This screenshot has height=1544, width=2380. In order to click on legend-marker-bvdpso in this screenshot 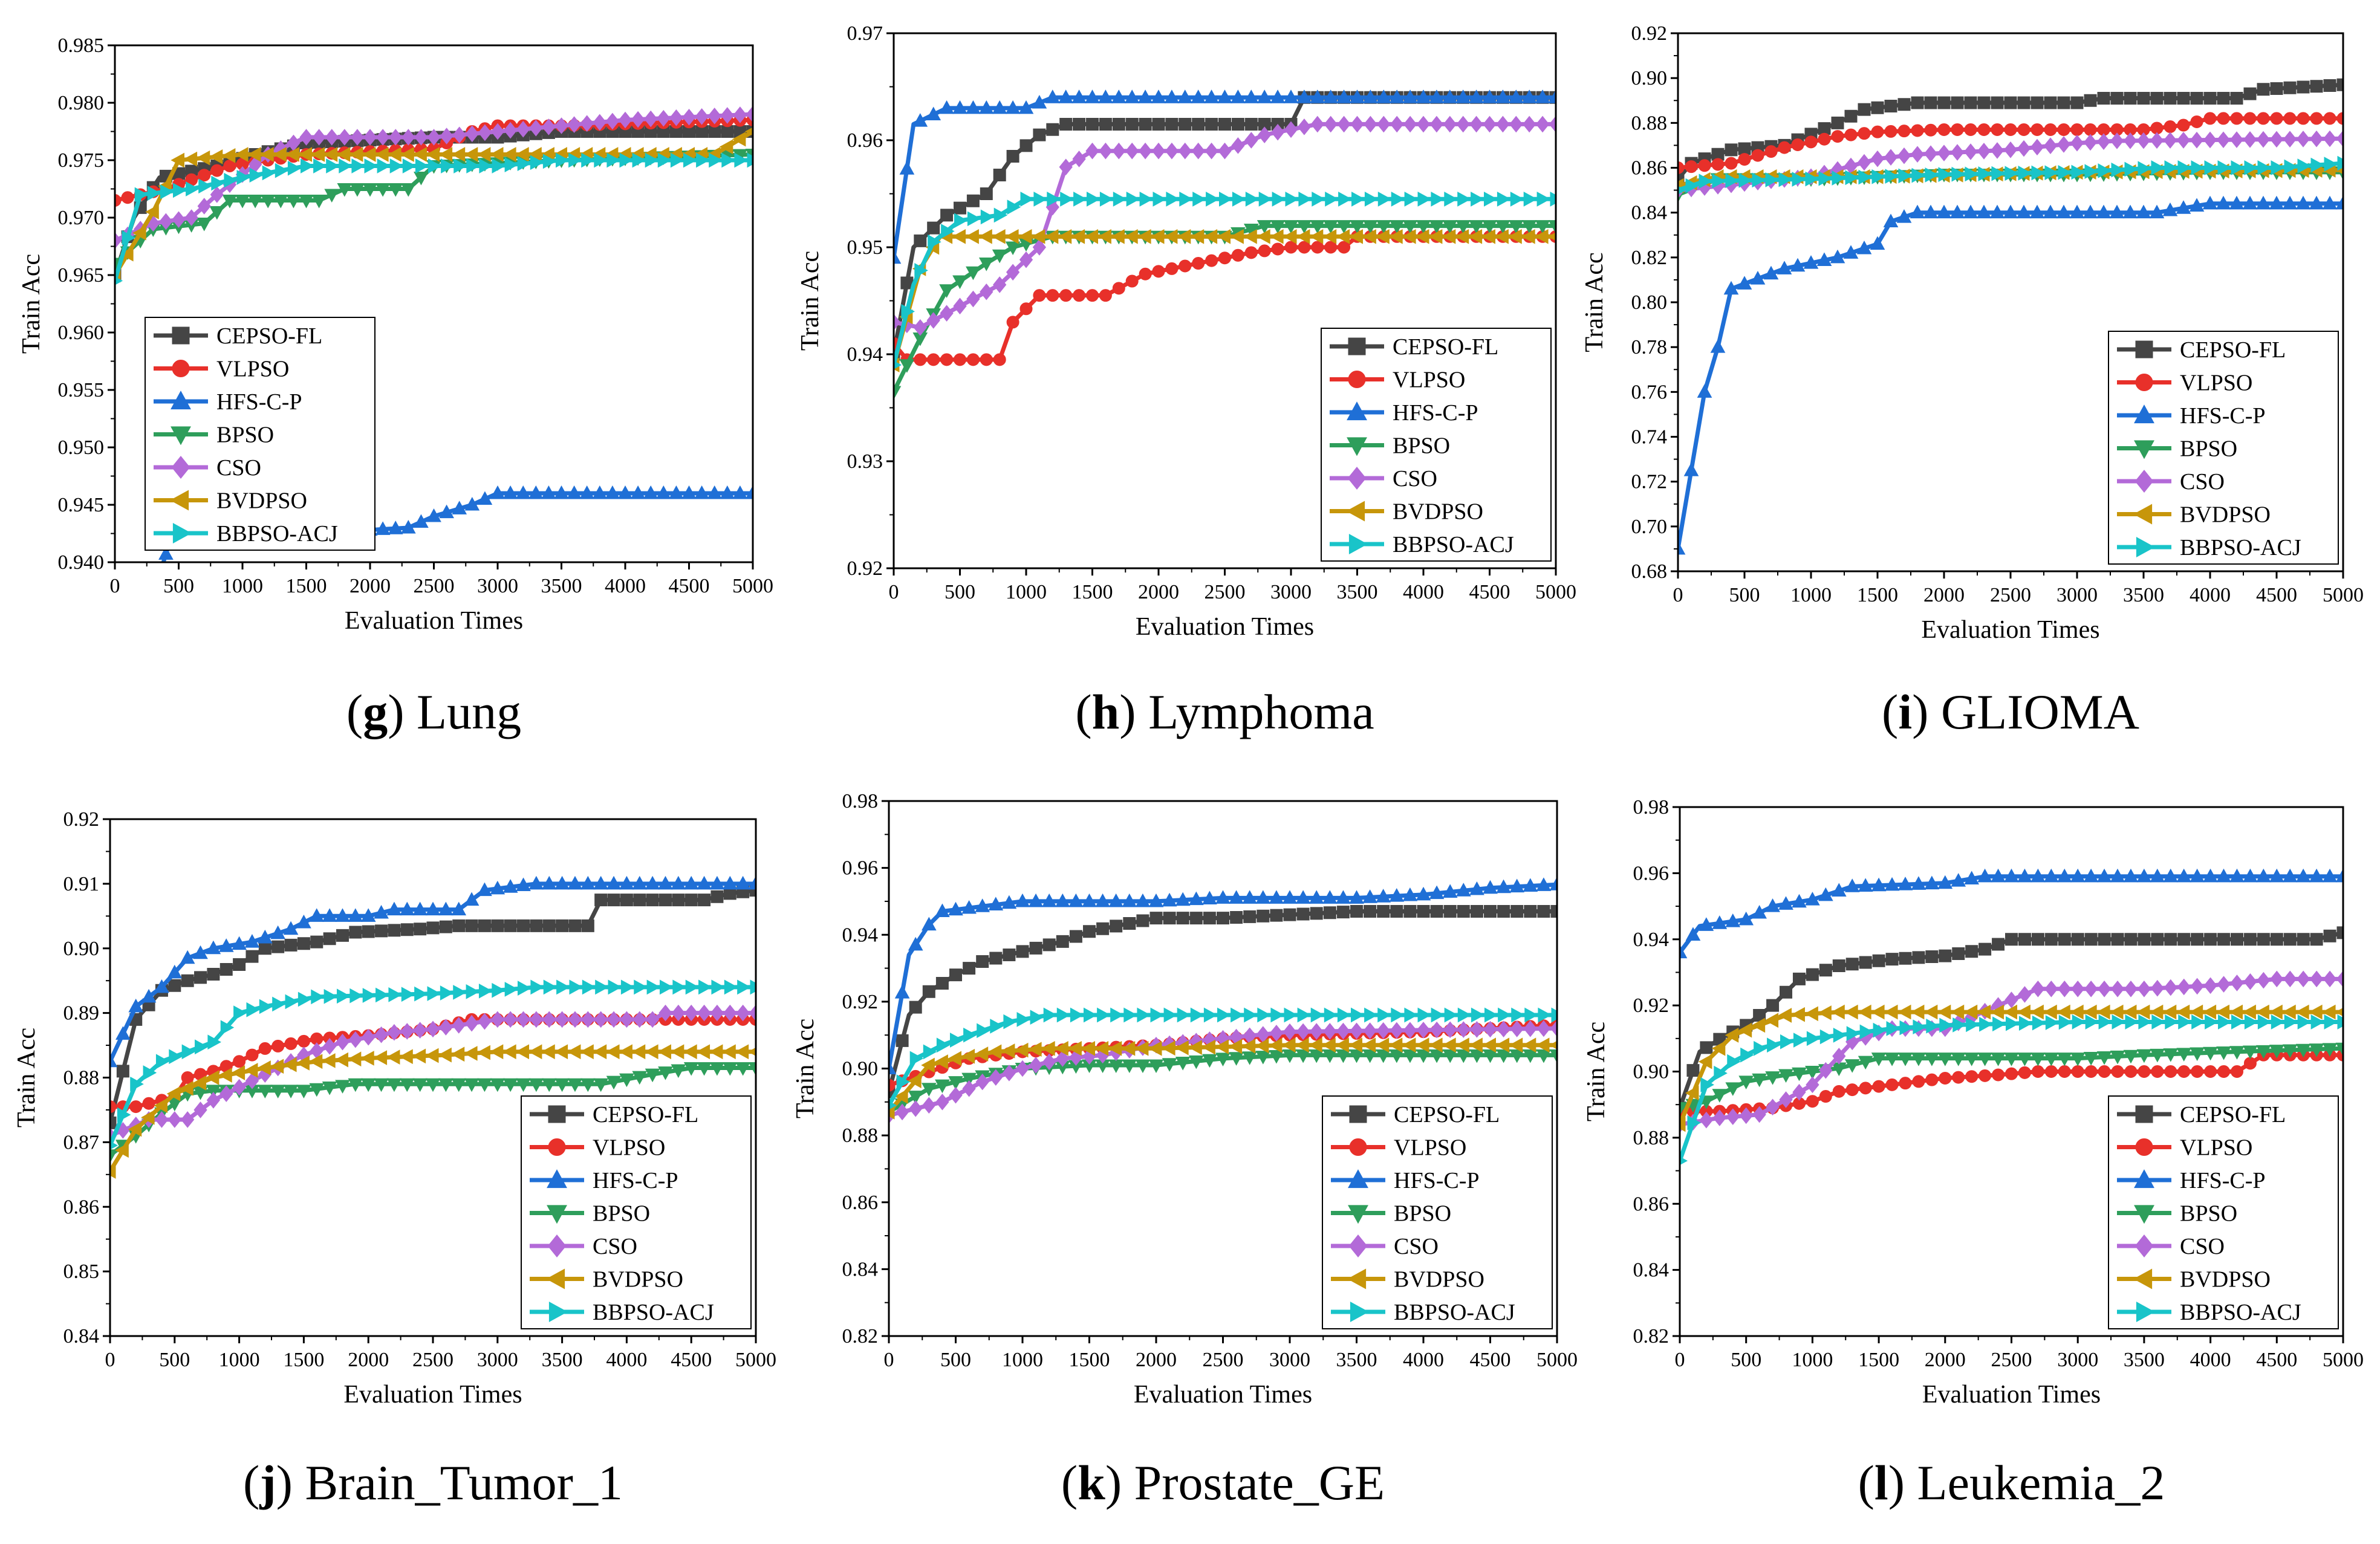, I will do `click(2143, 515)`.